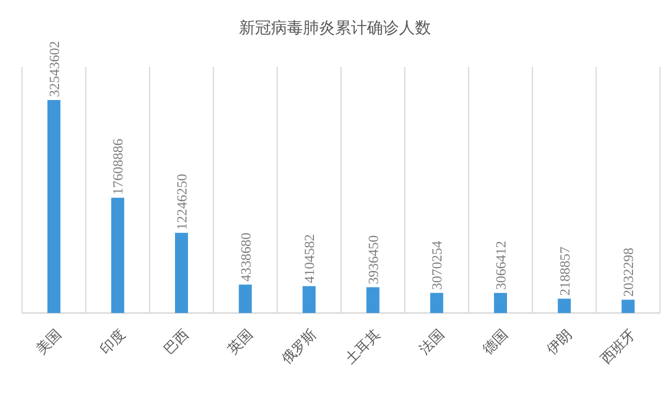  Describe the element at coordinates (502, 265) in the screenshot. I see `data-label: 3066412` at that location.